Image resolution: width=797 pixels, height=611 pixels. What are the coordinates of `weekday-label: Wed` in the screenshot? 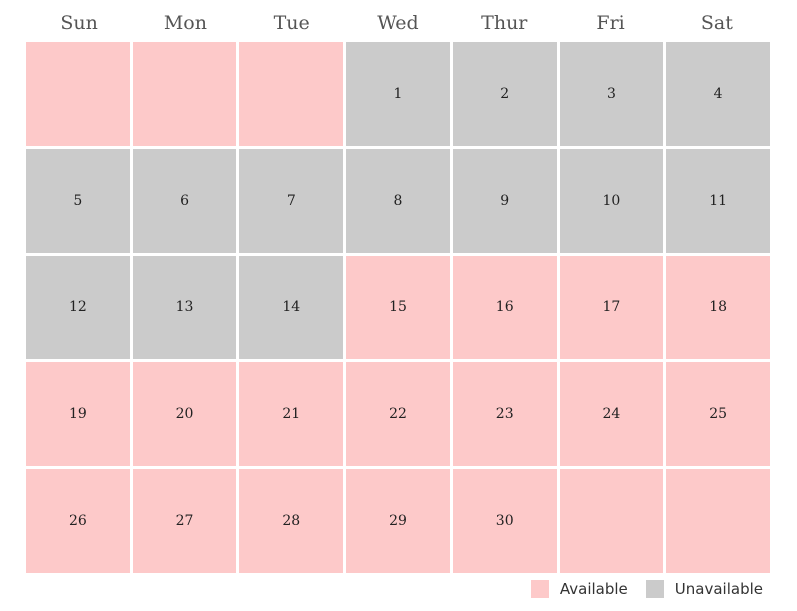 It's located at (398, 23).